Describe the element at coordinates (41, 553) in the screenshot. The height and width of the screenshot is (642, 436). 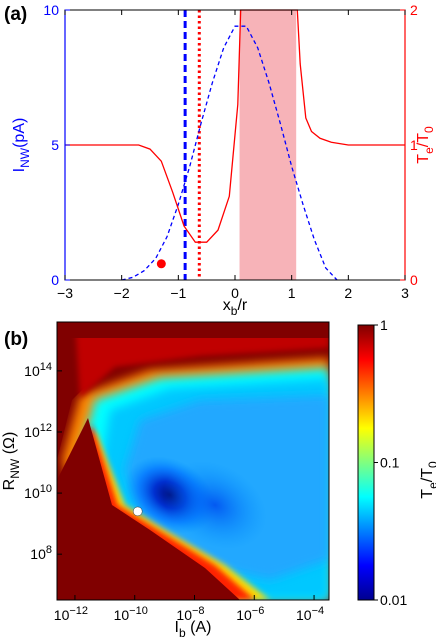
I see `y-tick-label: 108` at that location.